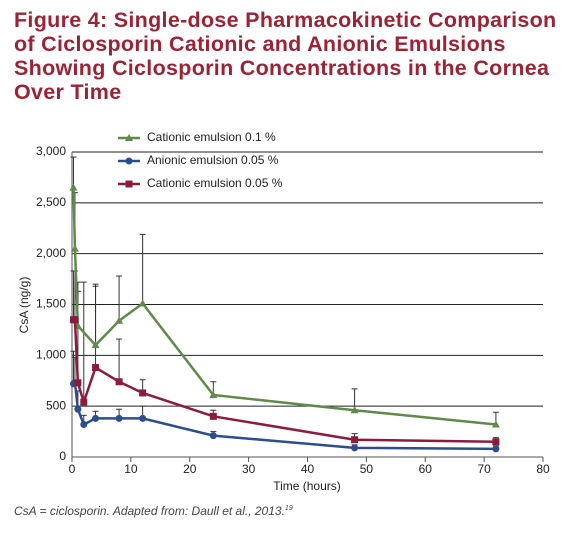 Image resolution: width=574 pixels, height=534 pixels. What do you see at coordinates (211, 137) in the screenshot?
I see `legend-label: Cationic emulsion 0.1 %` at bounding box center [211, 137].